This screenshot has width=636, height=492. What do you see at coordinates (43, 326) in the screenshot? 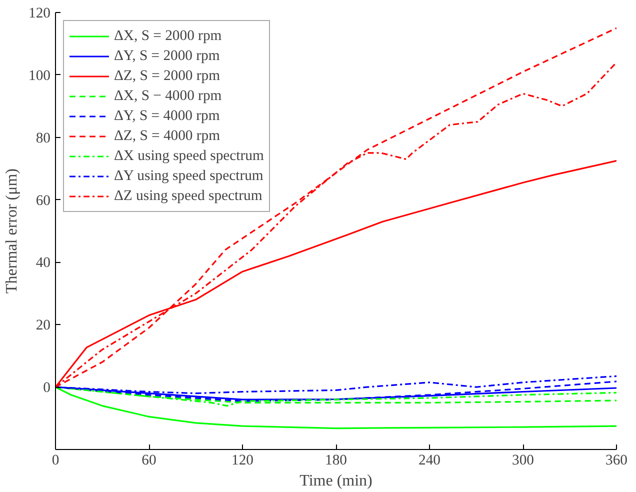
I see `y-tick-label: 20` at bounding box center [43, 326].